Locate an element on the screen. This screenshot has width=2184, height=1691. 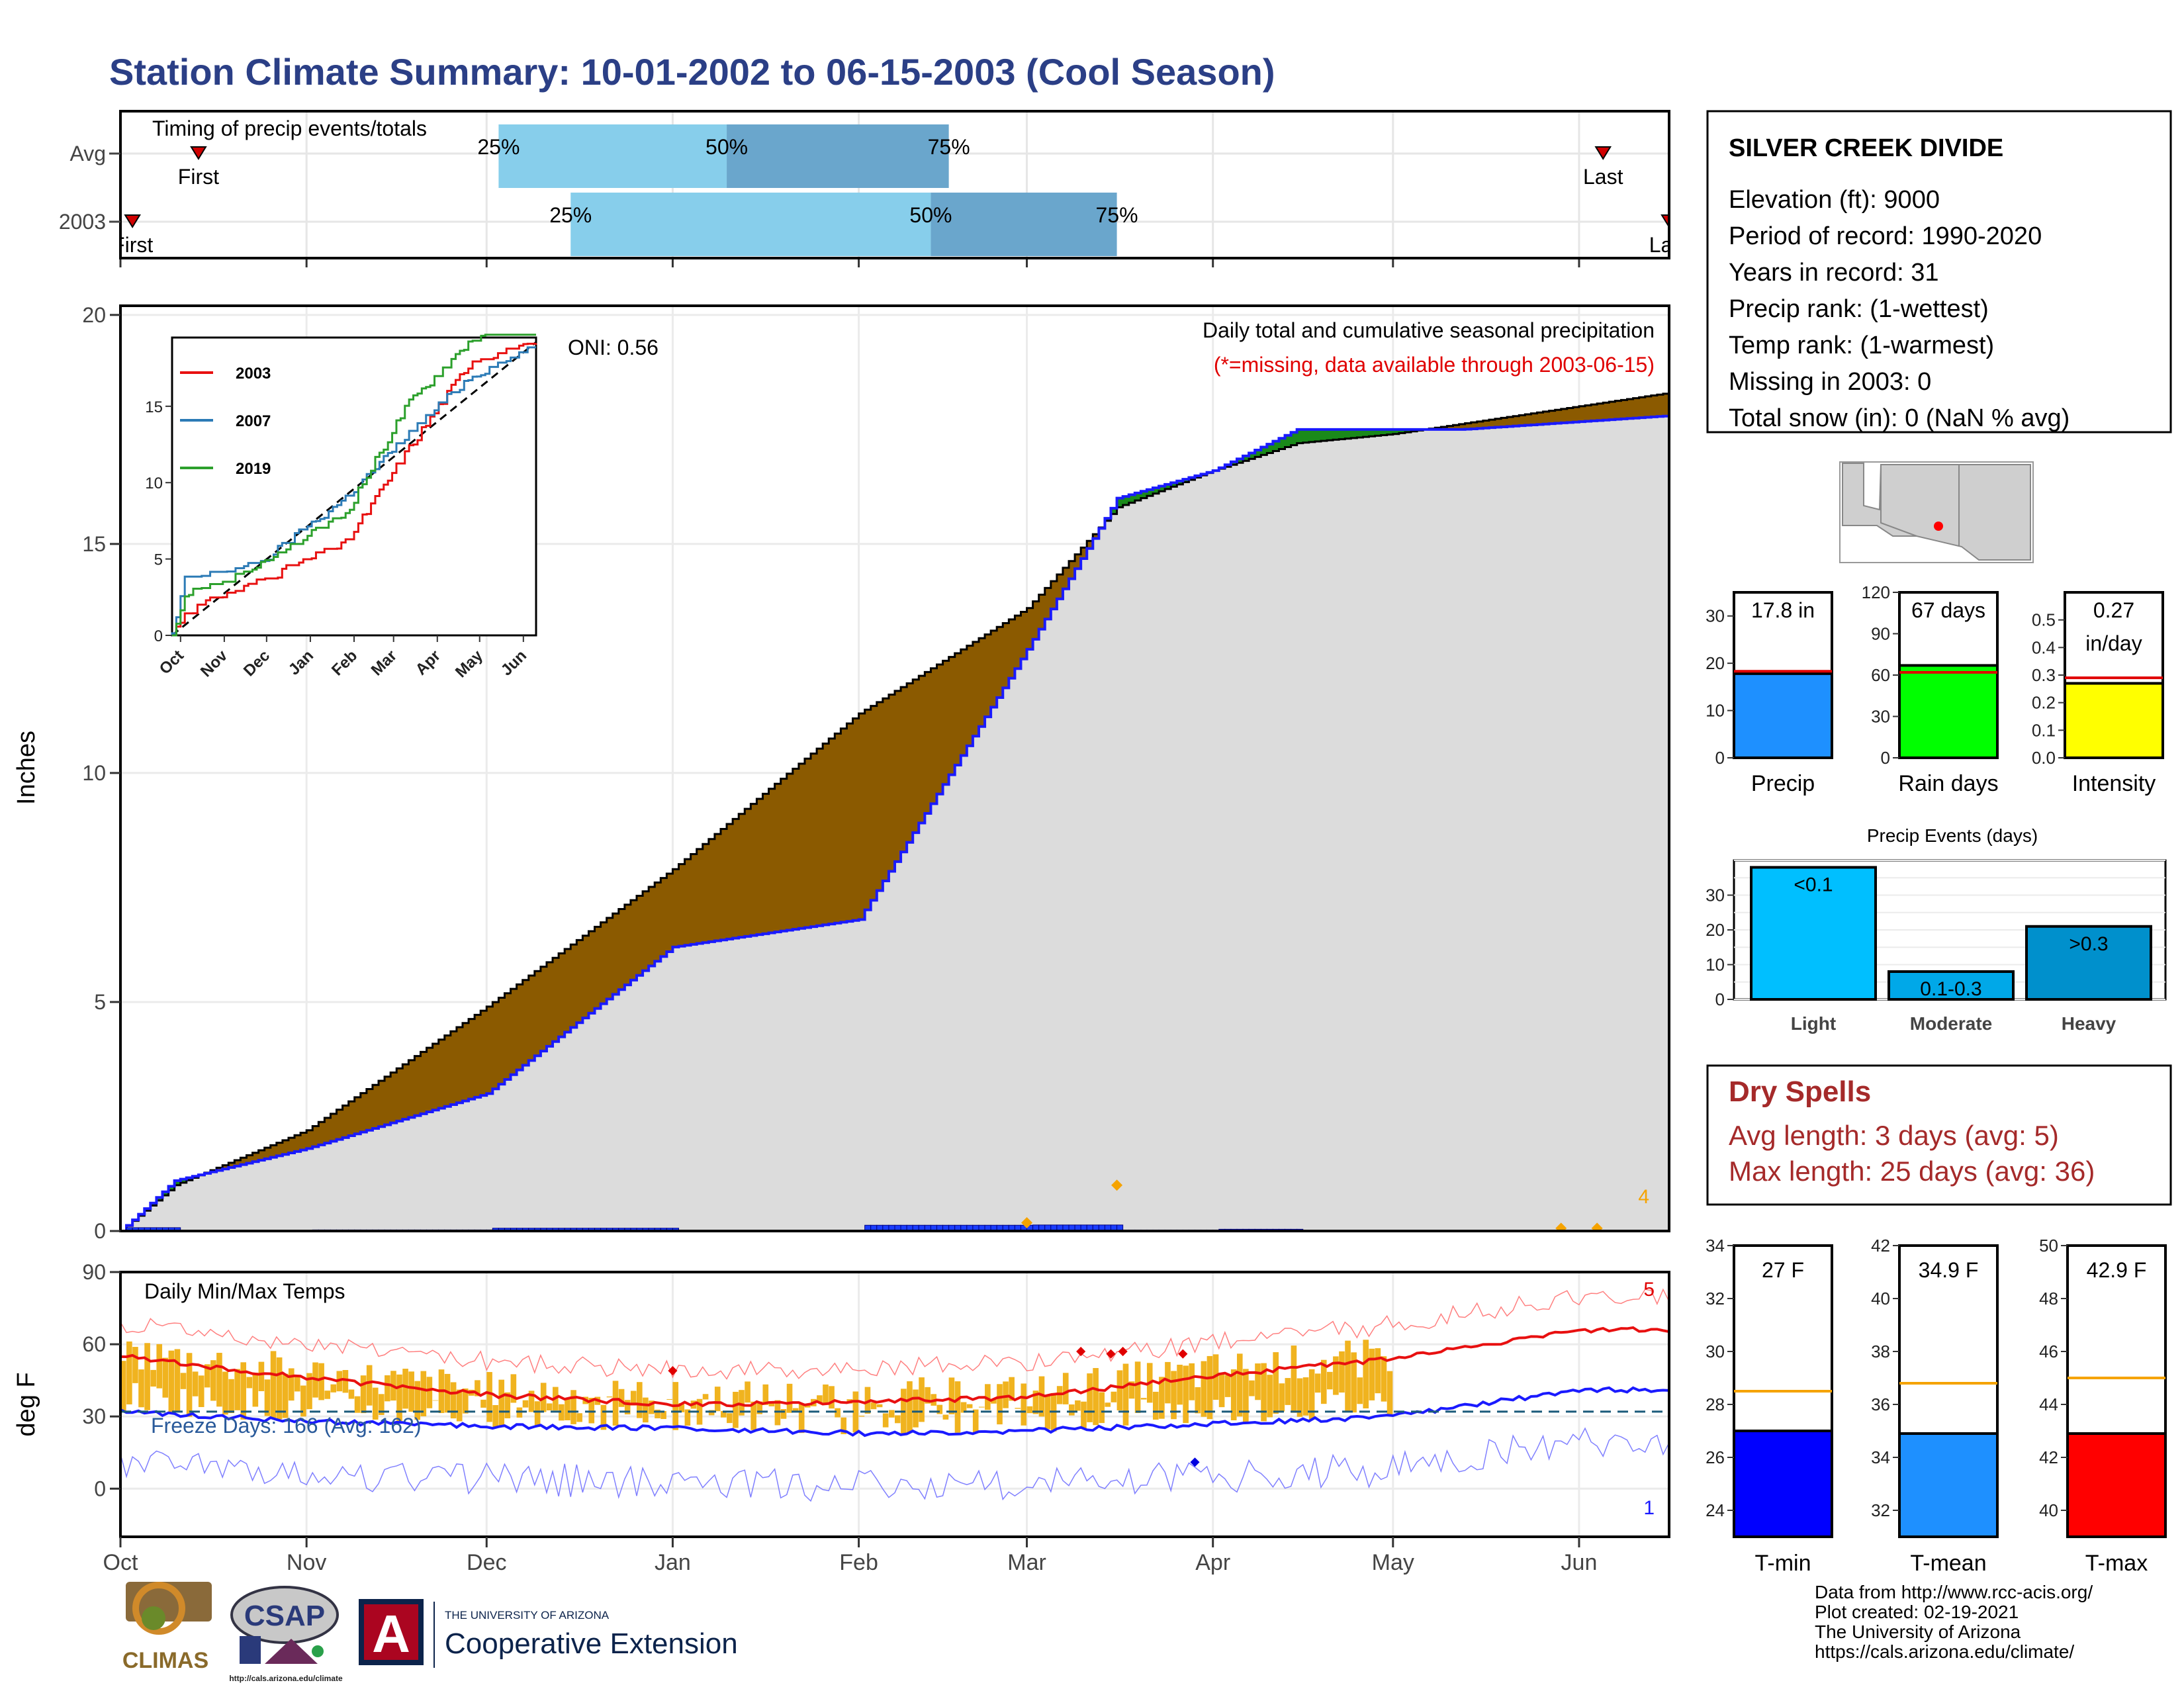
precip-events-category: Moderate is located at coordinates (1951, 1024).